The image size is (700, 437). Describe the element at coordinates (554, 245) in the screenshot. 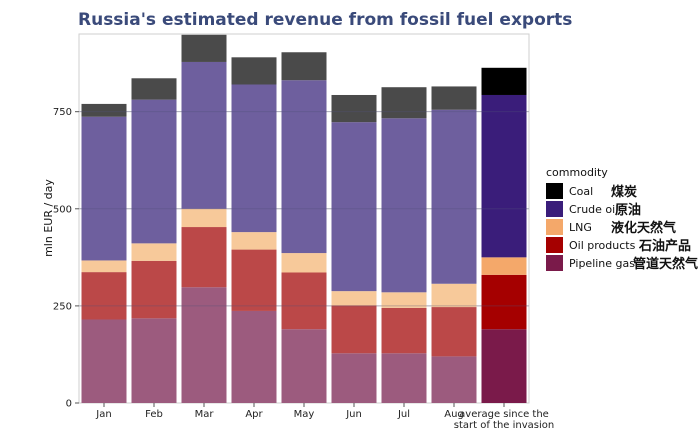

I see `legend-swatch-oil-products` at that location.